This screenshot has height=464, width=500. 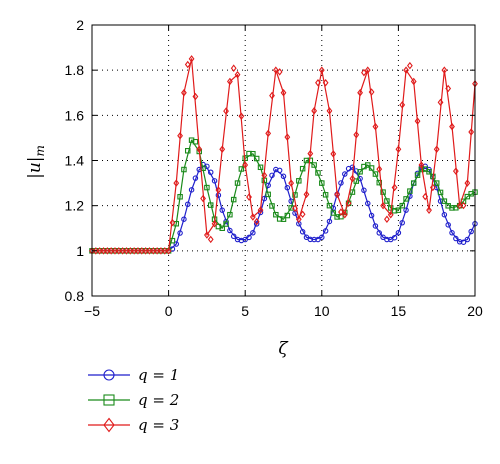 What do you see at coordinates (75, 161) in the screenshot?
I see `y-tick-label: 1.4` at bounding box center [75, 161].